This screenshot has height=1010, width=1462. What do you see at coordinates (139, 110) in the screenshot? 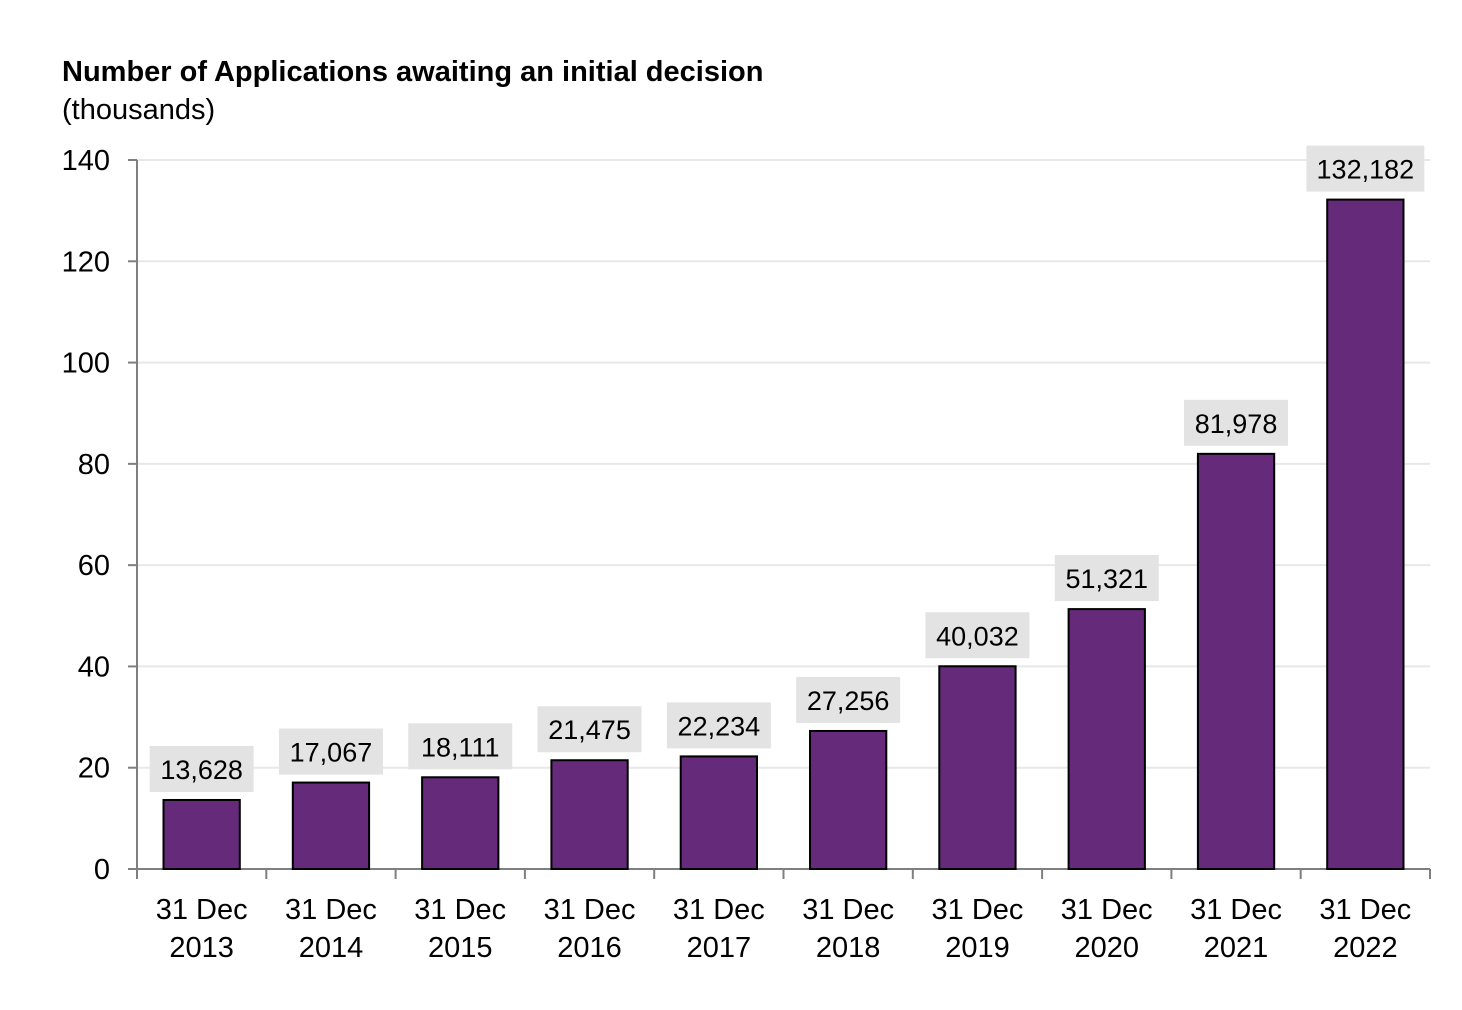
I see `chart-subtitle: (thousands)` at bounding box center [139, 110].